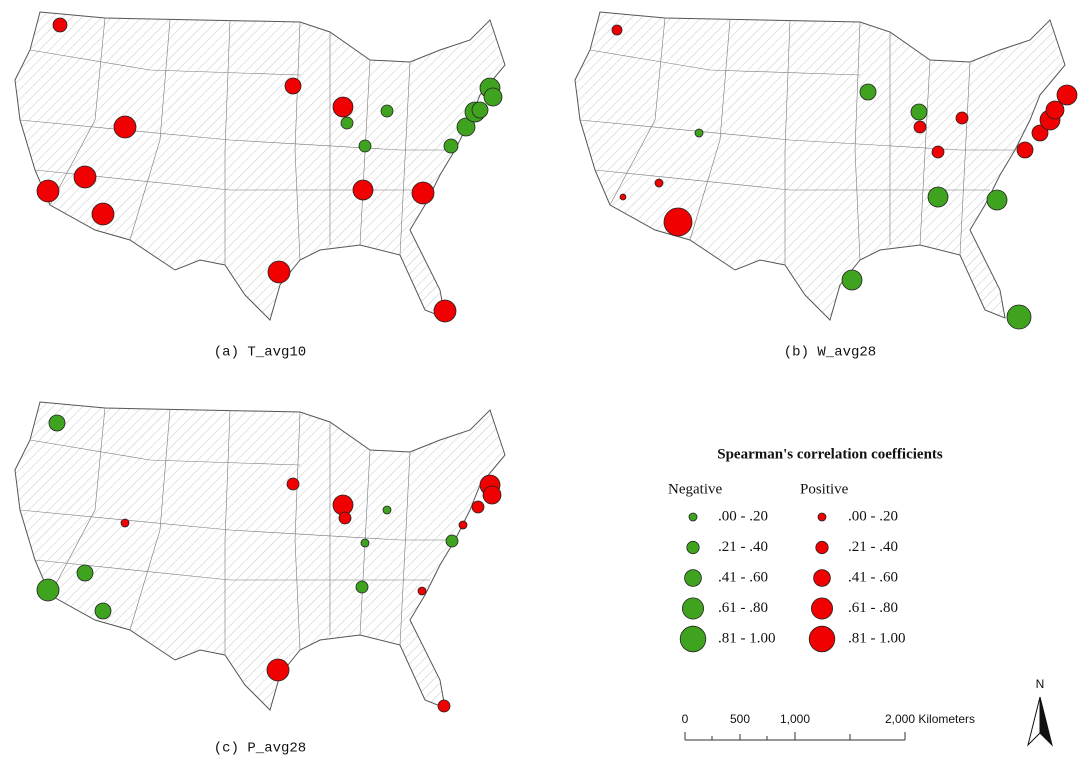 The width and height of the screenshot is (1092, 764). I want to click on scale-label: 1,000, so click(795, 719).